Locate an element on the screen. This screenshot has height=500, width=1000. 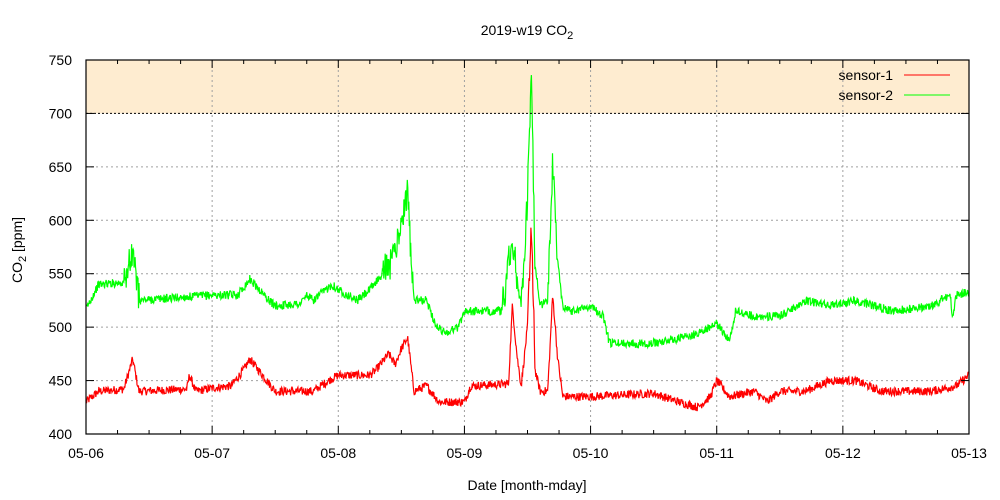
x-tick-label: 05-08 is located at coordinates (338, 453).